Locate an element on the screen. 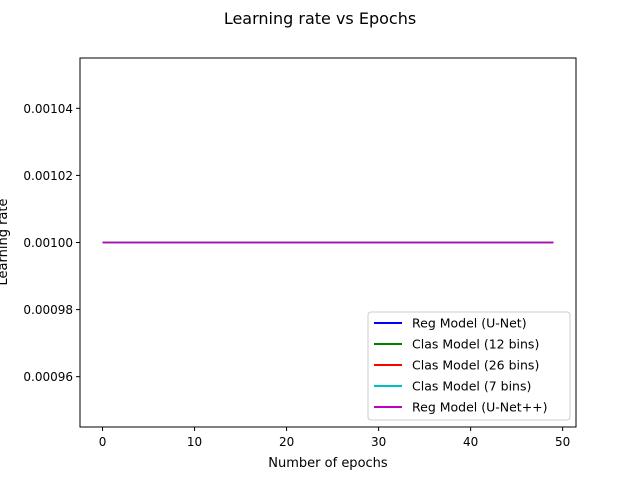  x-tick-label: 20 is located at coordinates (286, 442).